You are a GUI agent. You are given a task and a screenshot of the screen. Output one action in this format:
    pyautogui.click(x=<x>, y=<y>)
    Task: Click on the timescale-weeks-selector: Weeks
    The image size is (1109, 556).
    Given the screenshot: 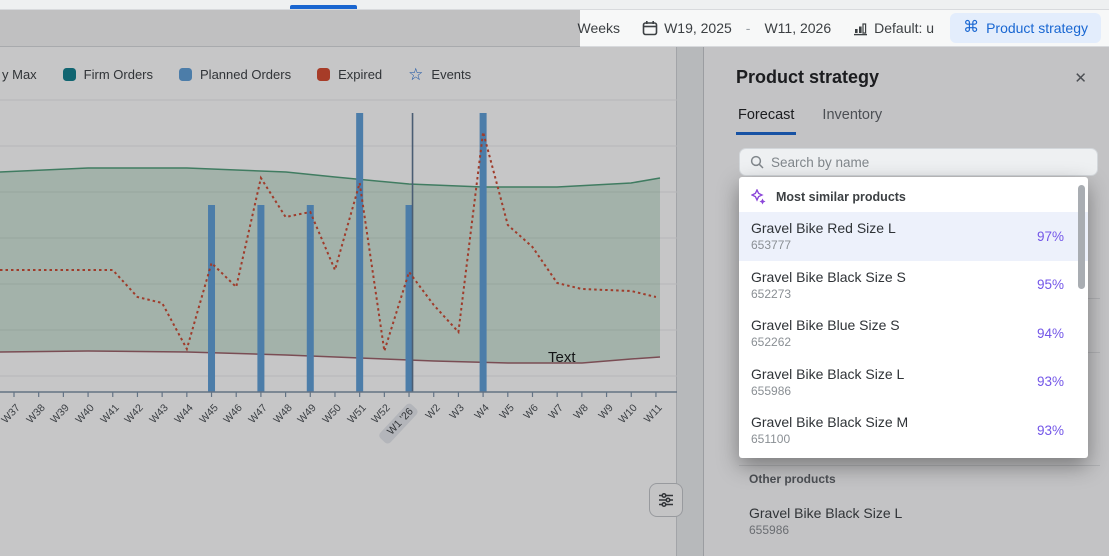 What is the action you would take?
    pyautogui.click(x=599, y=28)
    